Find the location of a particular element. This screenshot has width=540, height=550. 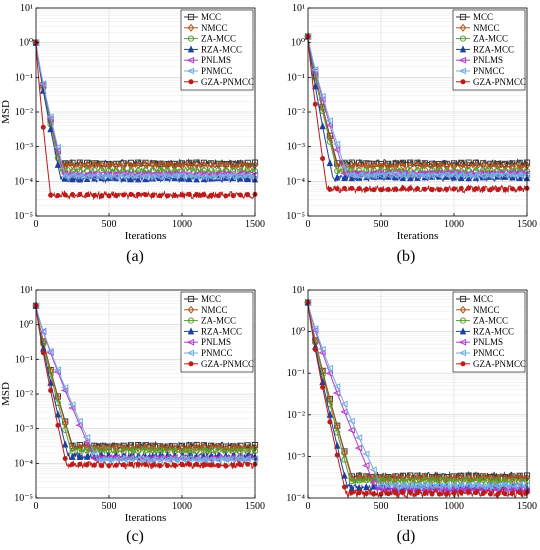

legend-label: NMCC is located at coordinates (486, 310).